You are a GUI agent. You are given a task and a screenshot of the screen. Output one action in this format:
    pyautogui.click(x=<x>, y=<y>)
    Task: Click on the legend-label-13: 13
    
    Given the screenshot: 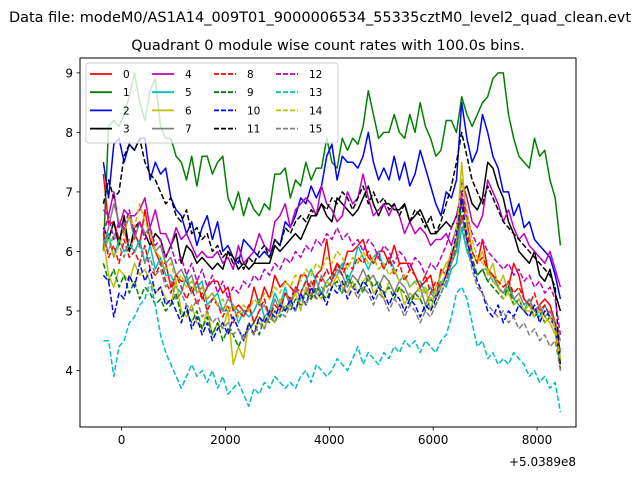 What is the action you would take?
    pyautogui.click(x=315, y=93)
    